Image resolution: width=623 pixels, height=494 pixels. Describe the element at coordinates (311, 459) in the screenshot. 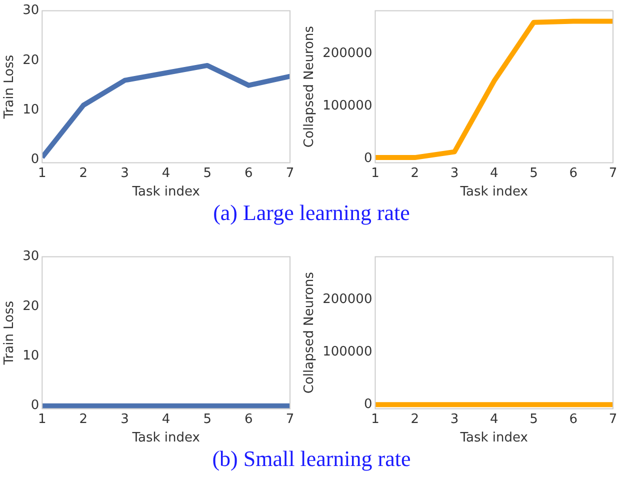

I see `text: (b) Small learning rate` at that location.